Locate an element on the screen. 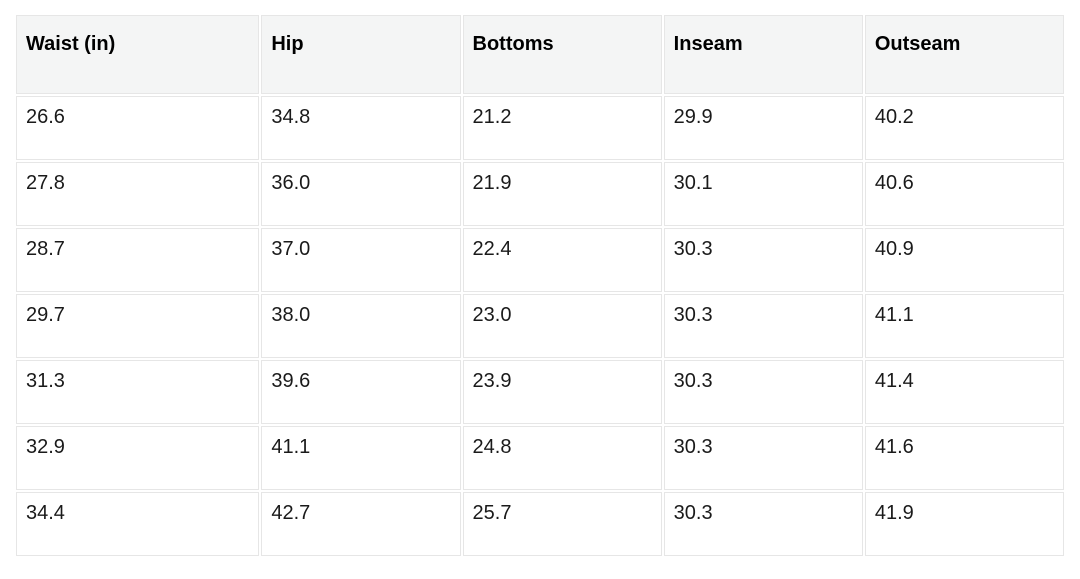  cell-bottoms: 24.8 is located at coordinates (562, 458).